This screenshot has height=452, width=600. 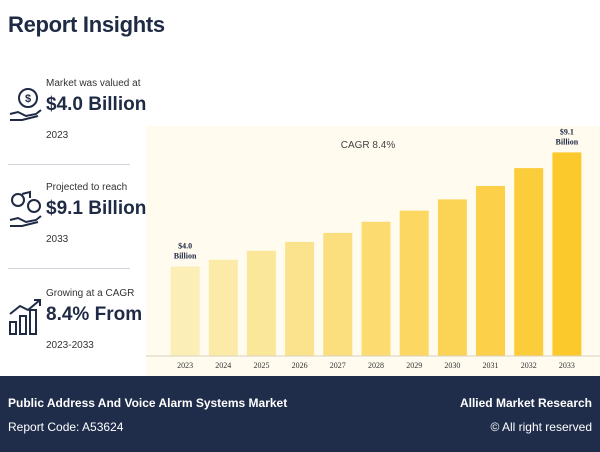 What do you see at coordinates (25, 317) in the screenshot?
I see `bar-growth-icon` at bounding box center [25, 317].